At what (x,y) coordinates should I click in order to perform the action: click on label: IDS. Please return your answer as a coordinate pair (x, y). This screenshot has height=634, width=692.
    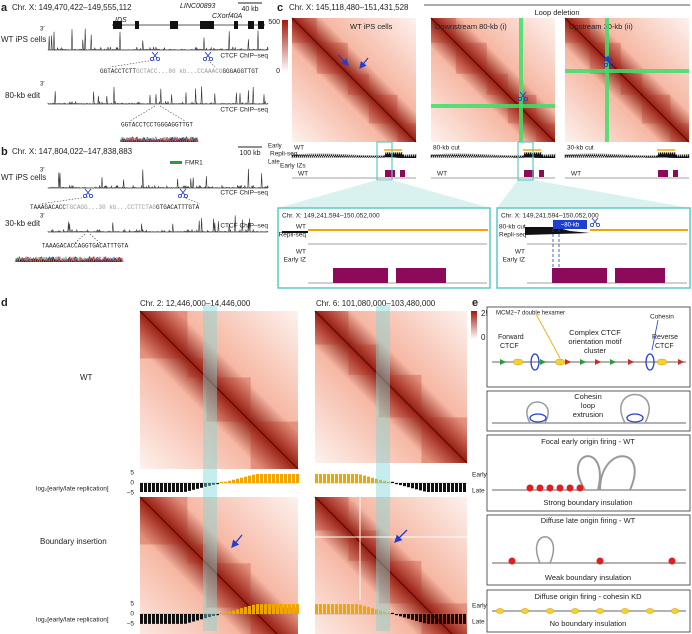
    Looking at the image, I should click on (121, 20).